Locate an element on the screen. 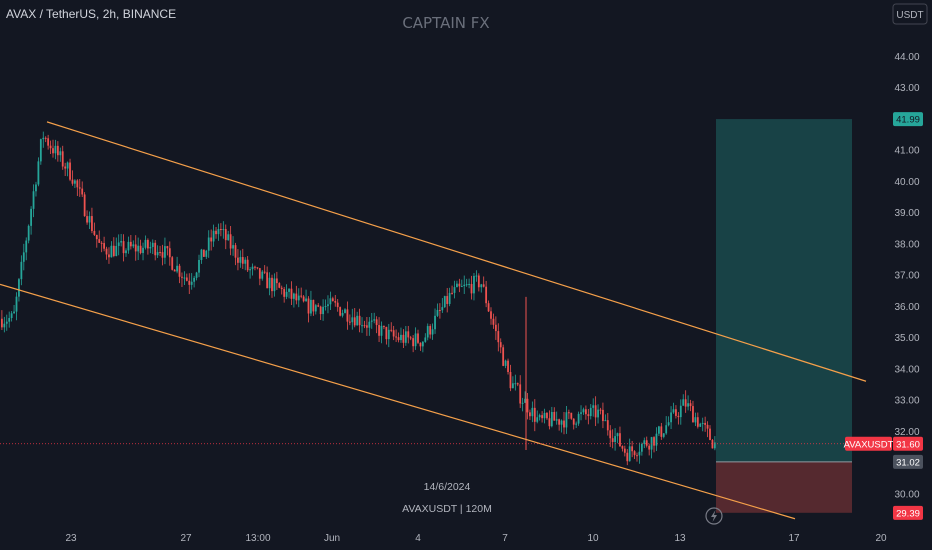  currency-button: USDT is located at coordinates (910, 14).